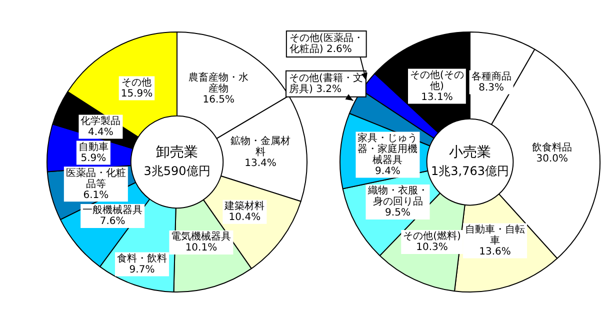 Image resolution: width=612 pixels, height=324 pixels. What do you see at coordinates (177, 171) in the screenshot?
I see `text: 3兆590億円` at bounding box center [177, 171].